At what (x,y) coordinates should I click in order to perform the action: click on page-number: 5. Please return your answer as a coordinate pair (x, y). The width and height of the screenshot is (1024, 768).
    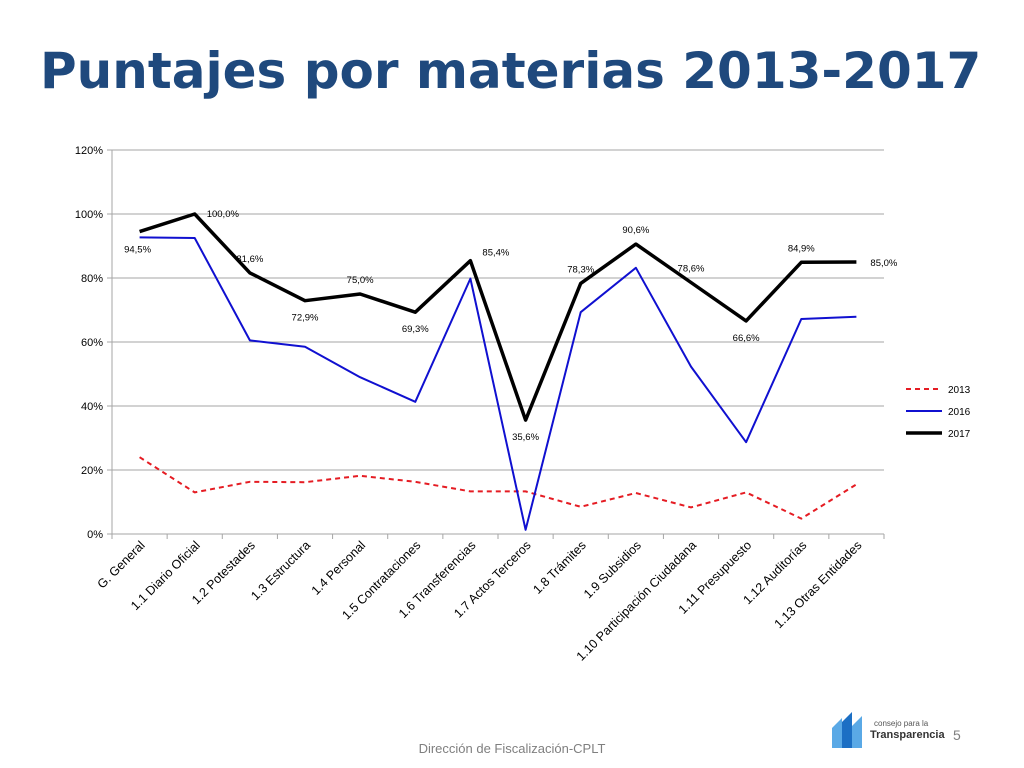
    Looking at the image, I should click on (957, 735).